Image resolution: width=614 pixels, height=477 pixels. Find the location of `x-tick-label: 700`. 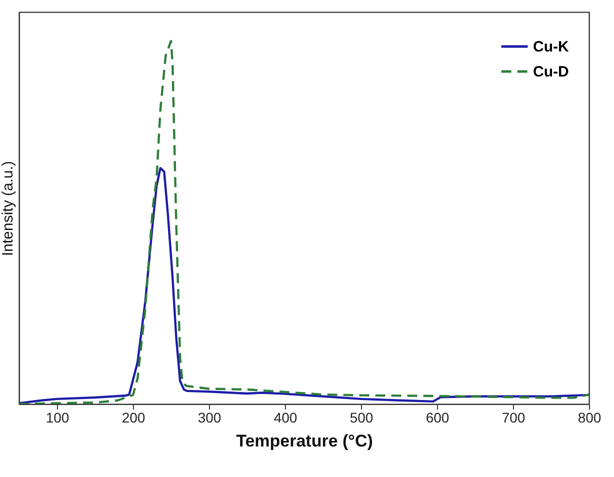

x-tick-label: 700 is located at coordinates (514, 418).